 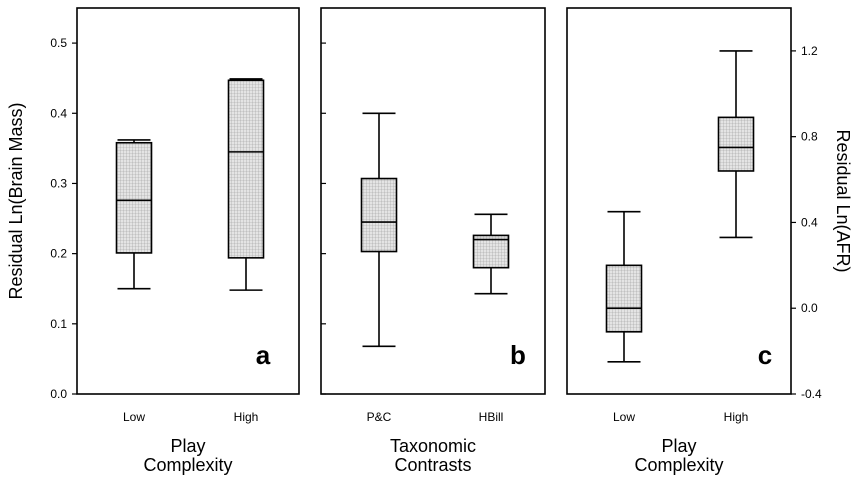 I want to click on y-tick-label: 0.5, so click(x=58, y=43).